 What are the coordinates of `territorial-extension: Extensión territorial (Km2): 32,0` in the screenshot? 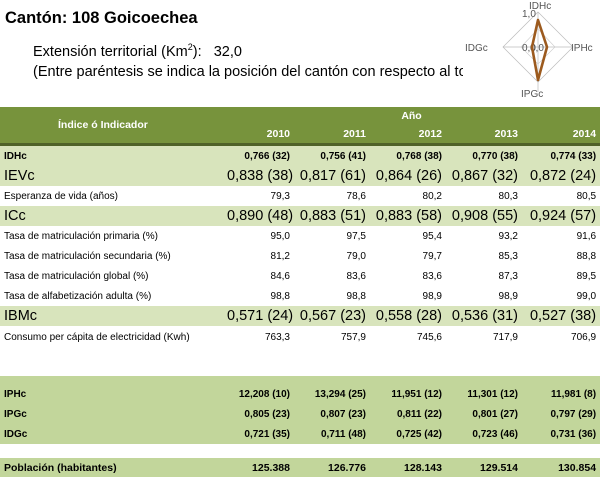 It's located at (137, 51).